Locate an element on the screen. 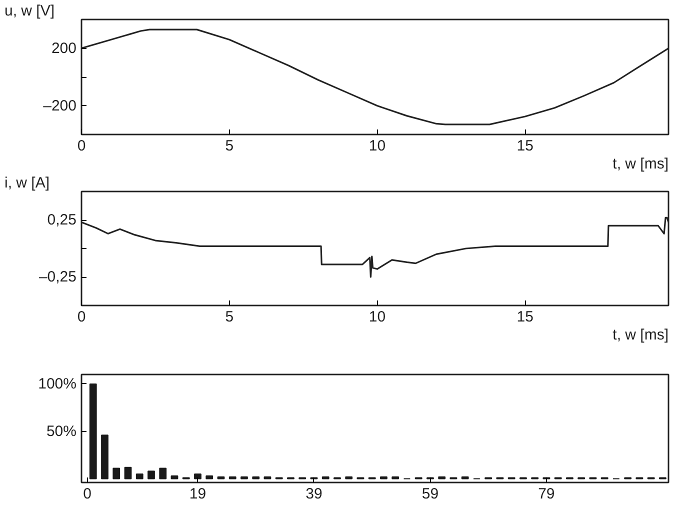 The height and width of the screenshot is (515, 700). y-tick-label: 100% is located at coordinates (57, 383).